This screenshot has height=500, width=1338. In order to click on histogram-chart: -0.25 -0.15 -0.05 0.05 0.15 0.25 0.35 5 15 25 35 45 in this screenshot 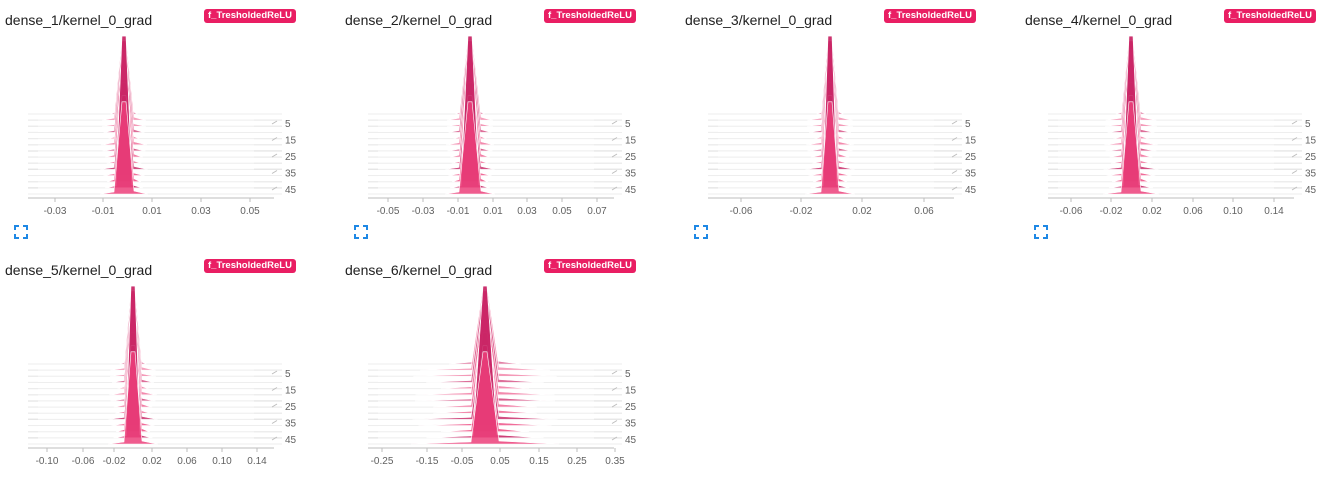, I will do `click(502, 376)`.